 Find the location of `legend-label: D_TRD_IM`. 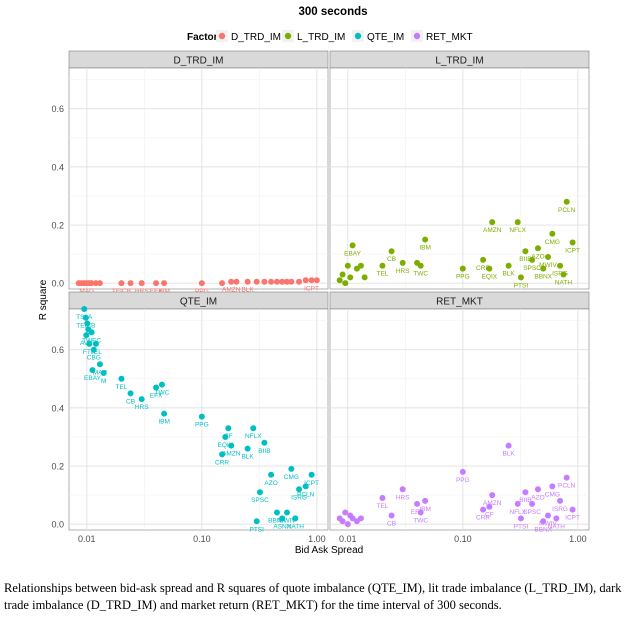

legend-label: D_TRD_IM is located at coordinates (256, 37).